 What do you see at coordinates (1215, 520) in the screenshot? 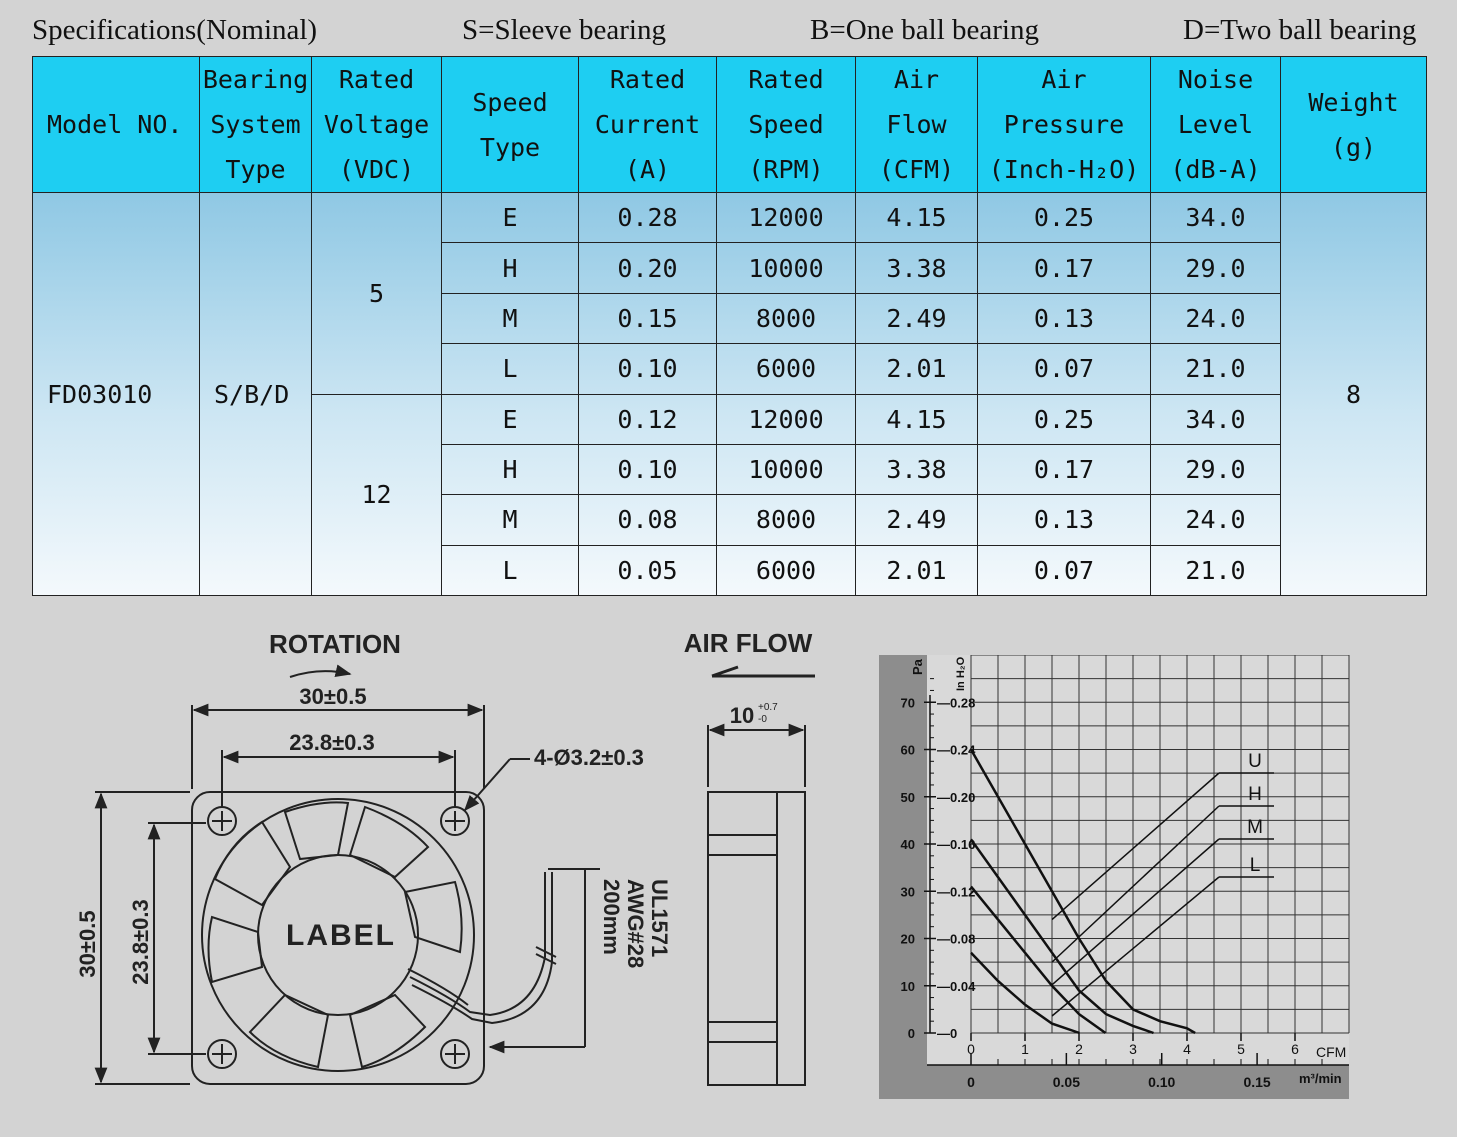
I see `noise-cell: 24.0` at bounding box center [1215, 520].